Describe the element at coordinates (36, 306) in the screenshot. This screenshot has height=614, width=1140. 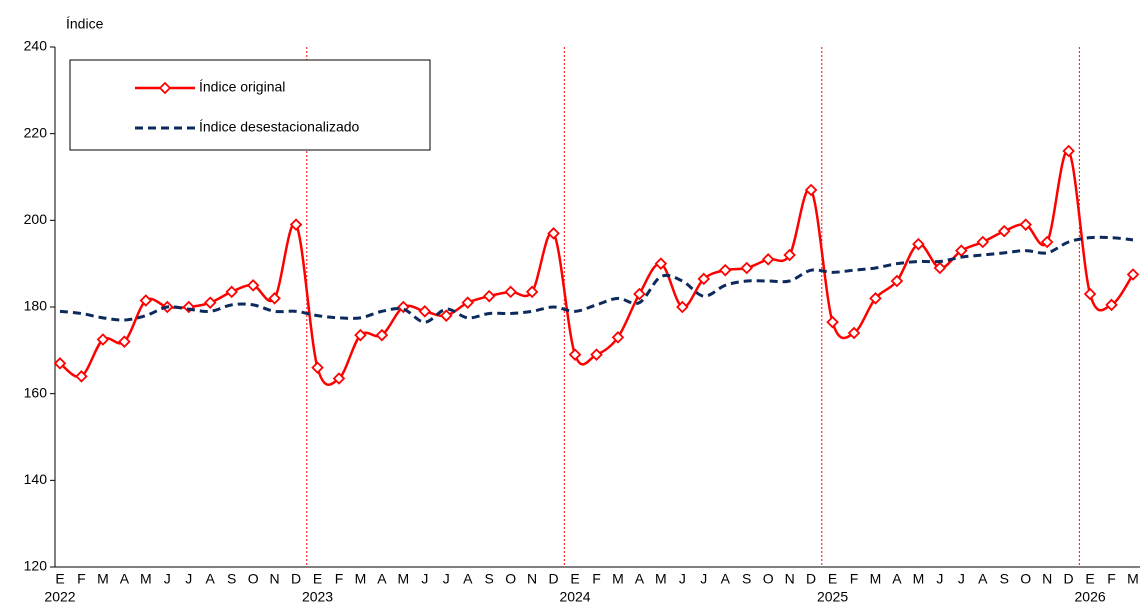
I see `y-tick-label: 180` at that location.